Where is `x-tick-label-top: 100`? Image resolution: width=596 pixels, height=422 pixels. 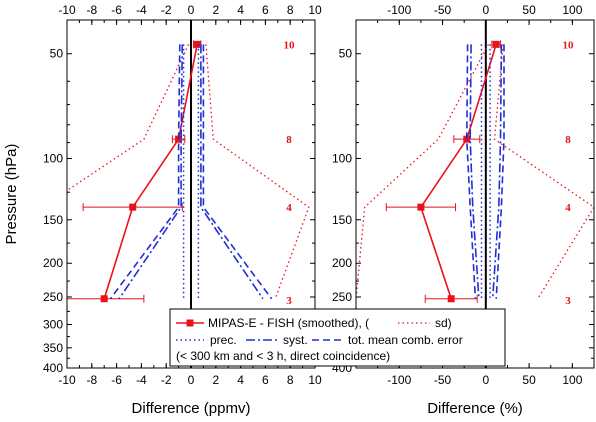 x-tick-label-top: 100 is located at coordinates (572, 10).